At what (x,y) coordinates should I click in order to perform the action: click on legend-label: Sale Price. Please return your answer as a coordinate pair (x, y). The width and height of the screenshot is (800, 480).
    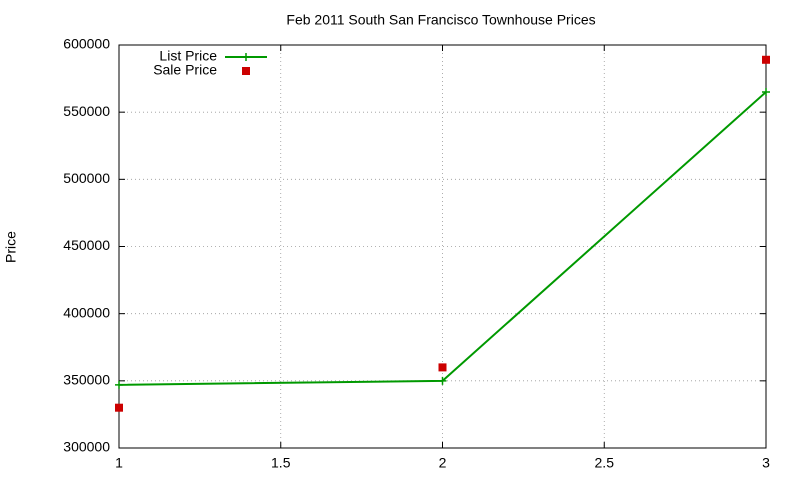
    Looking at the image, I should click on (185, 70).